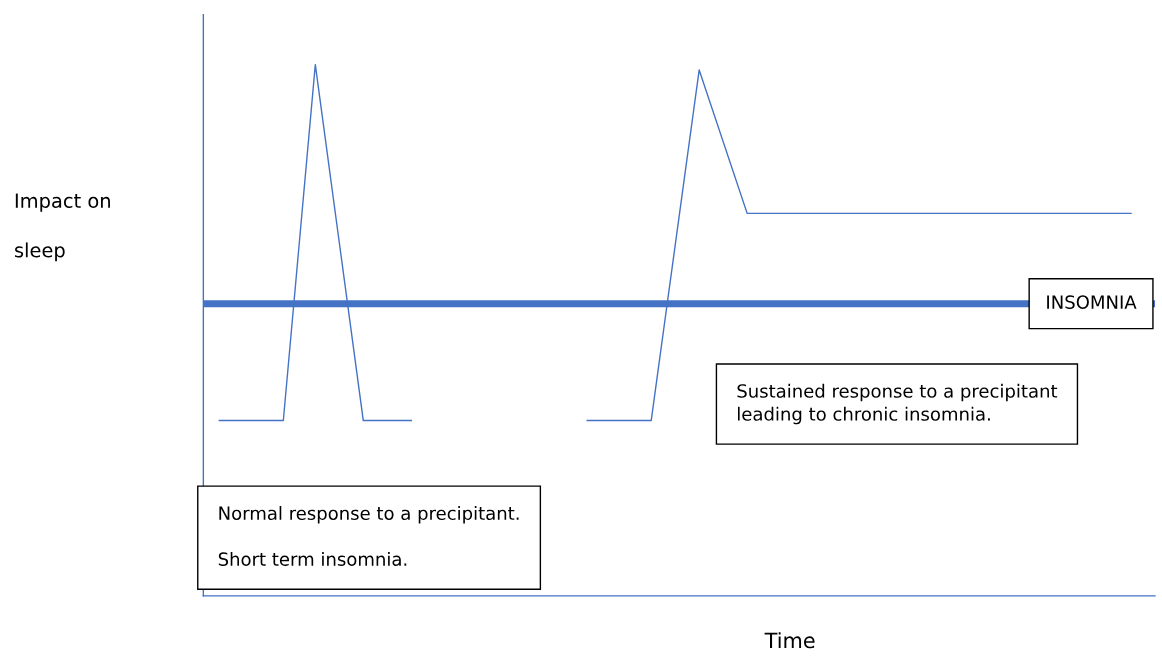  Describe the element at coordinates (789, 640) in the screenshot. I see `x-axis-title: Time` at that location.